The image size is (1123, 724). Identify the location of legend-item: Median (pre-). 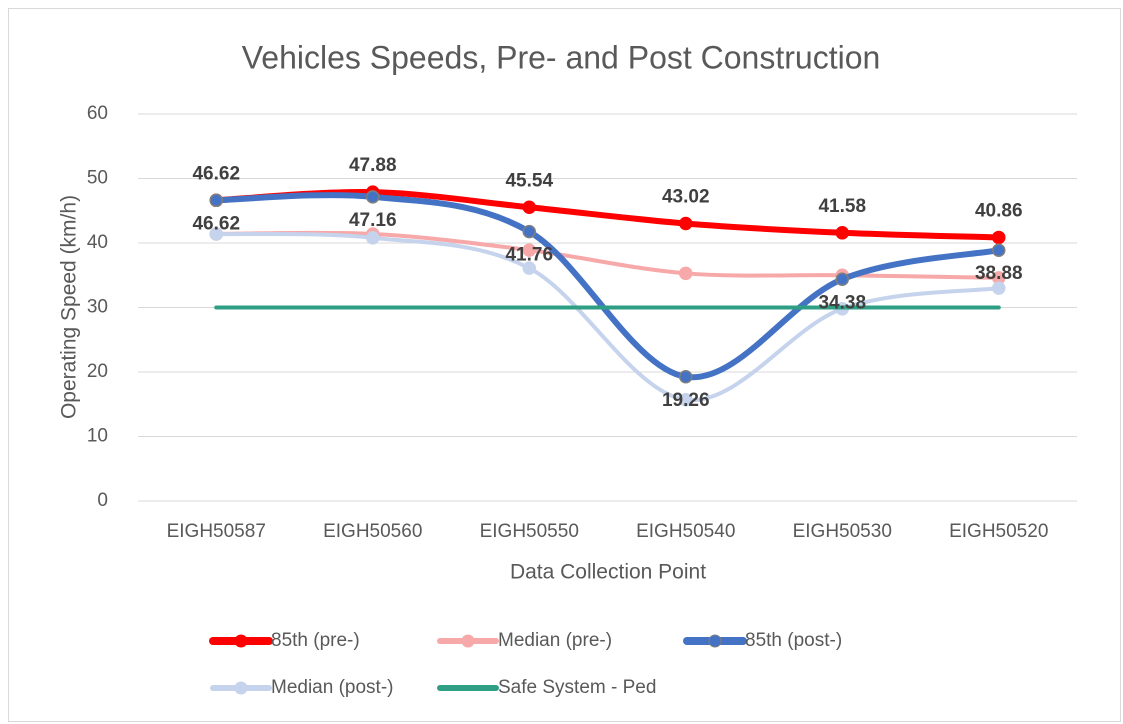
(524, 640).